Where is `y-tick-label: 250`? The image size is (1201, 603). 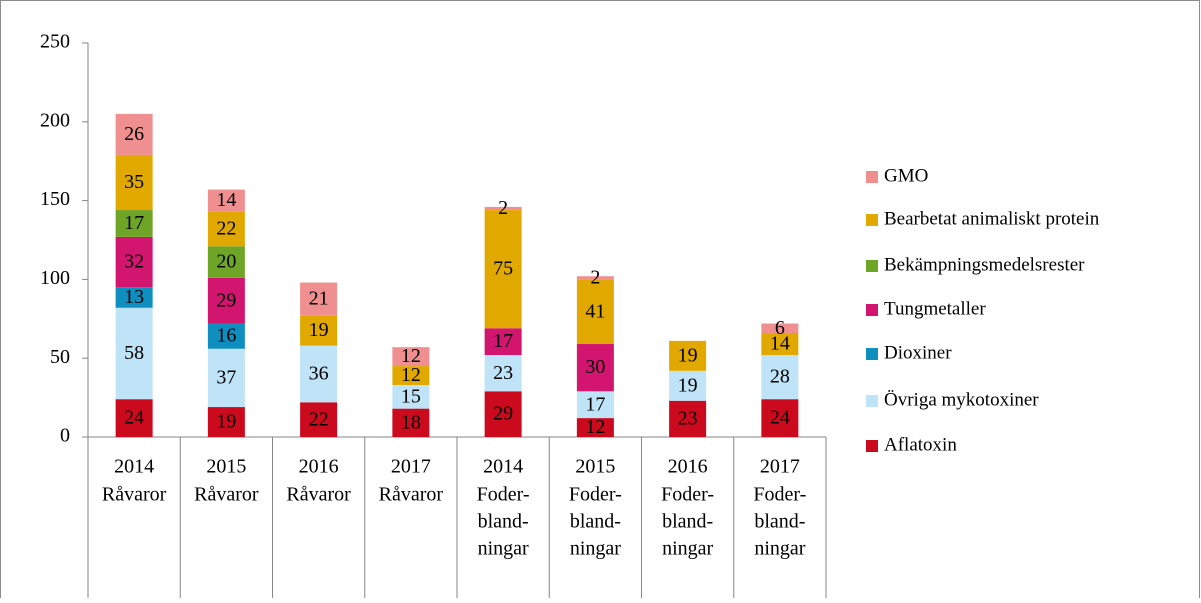
y-tick-label: 250 is located at coordinates (55, 42).